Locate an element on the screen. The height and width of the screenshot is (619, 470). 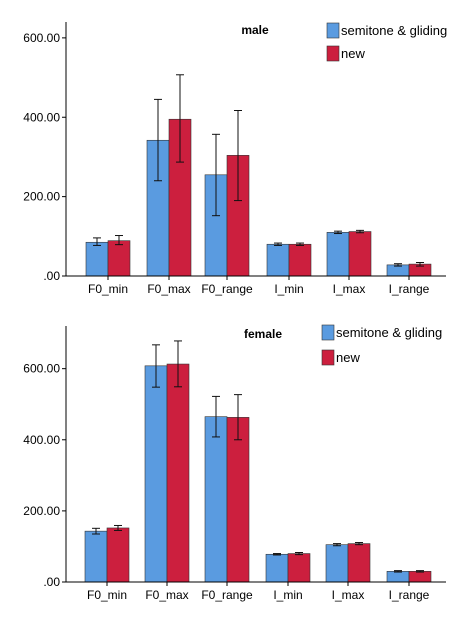
chart-title: male is located at coordinates (255, 30).